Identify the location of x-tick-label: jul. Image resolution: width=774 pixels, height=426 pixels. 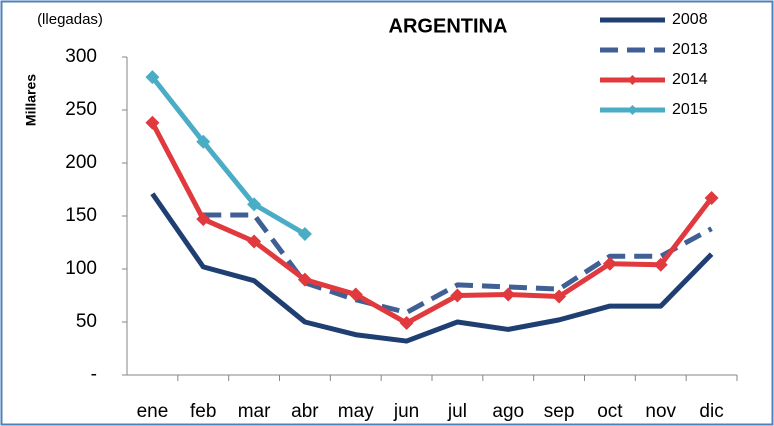
(457, 411).